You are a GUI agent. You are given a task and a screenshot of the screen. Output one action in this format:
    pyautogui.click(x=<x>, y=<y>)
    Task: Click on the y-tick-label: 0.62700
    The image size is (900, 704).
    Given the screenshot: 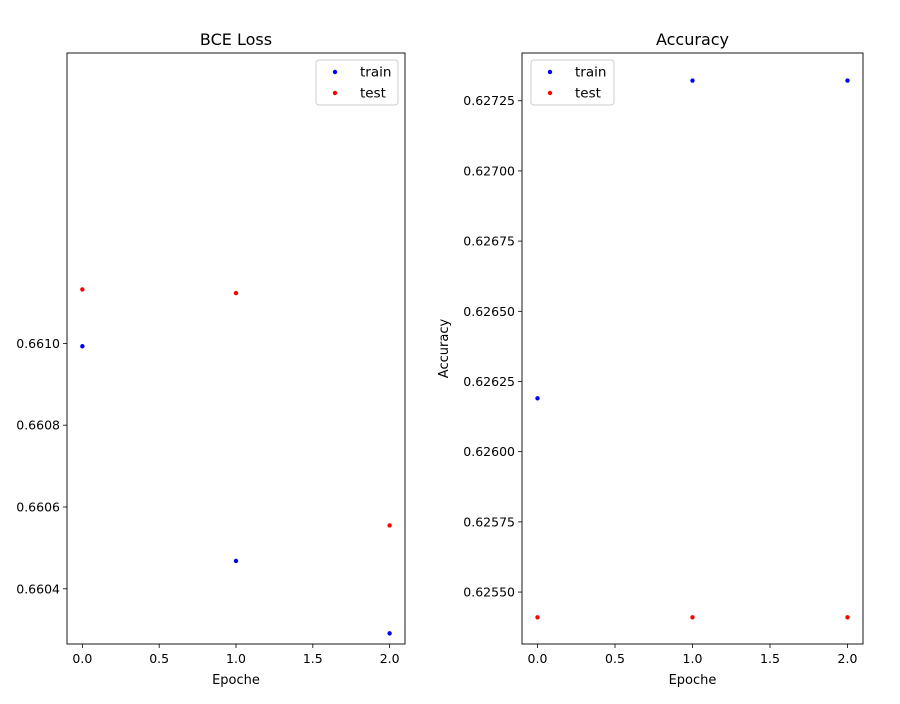 What is the action you would take?
    pyautogui.click(x=489, y=170)
    